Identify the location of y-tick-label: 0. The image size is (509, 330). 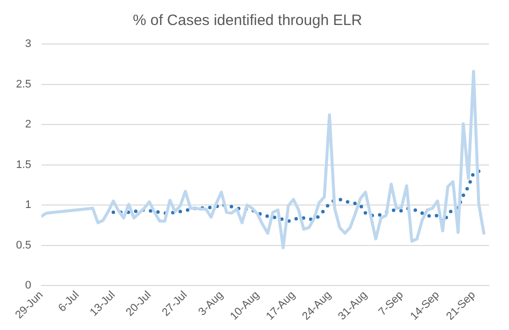
(28, 286).